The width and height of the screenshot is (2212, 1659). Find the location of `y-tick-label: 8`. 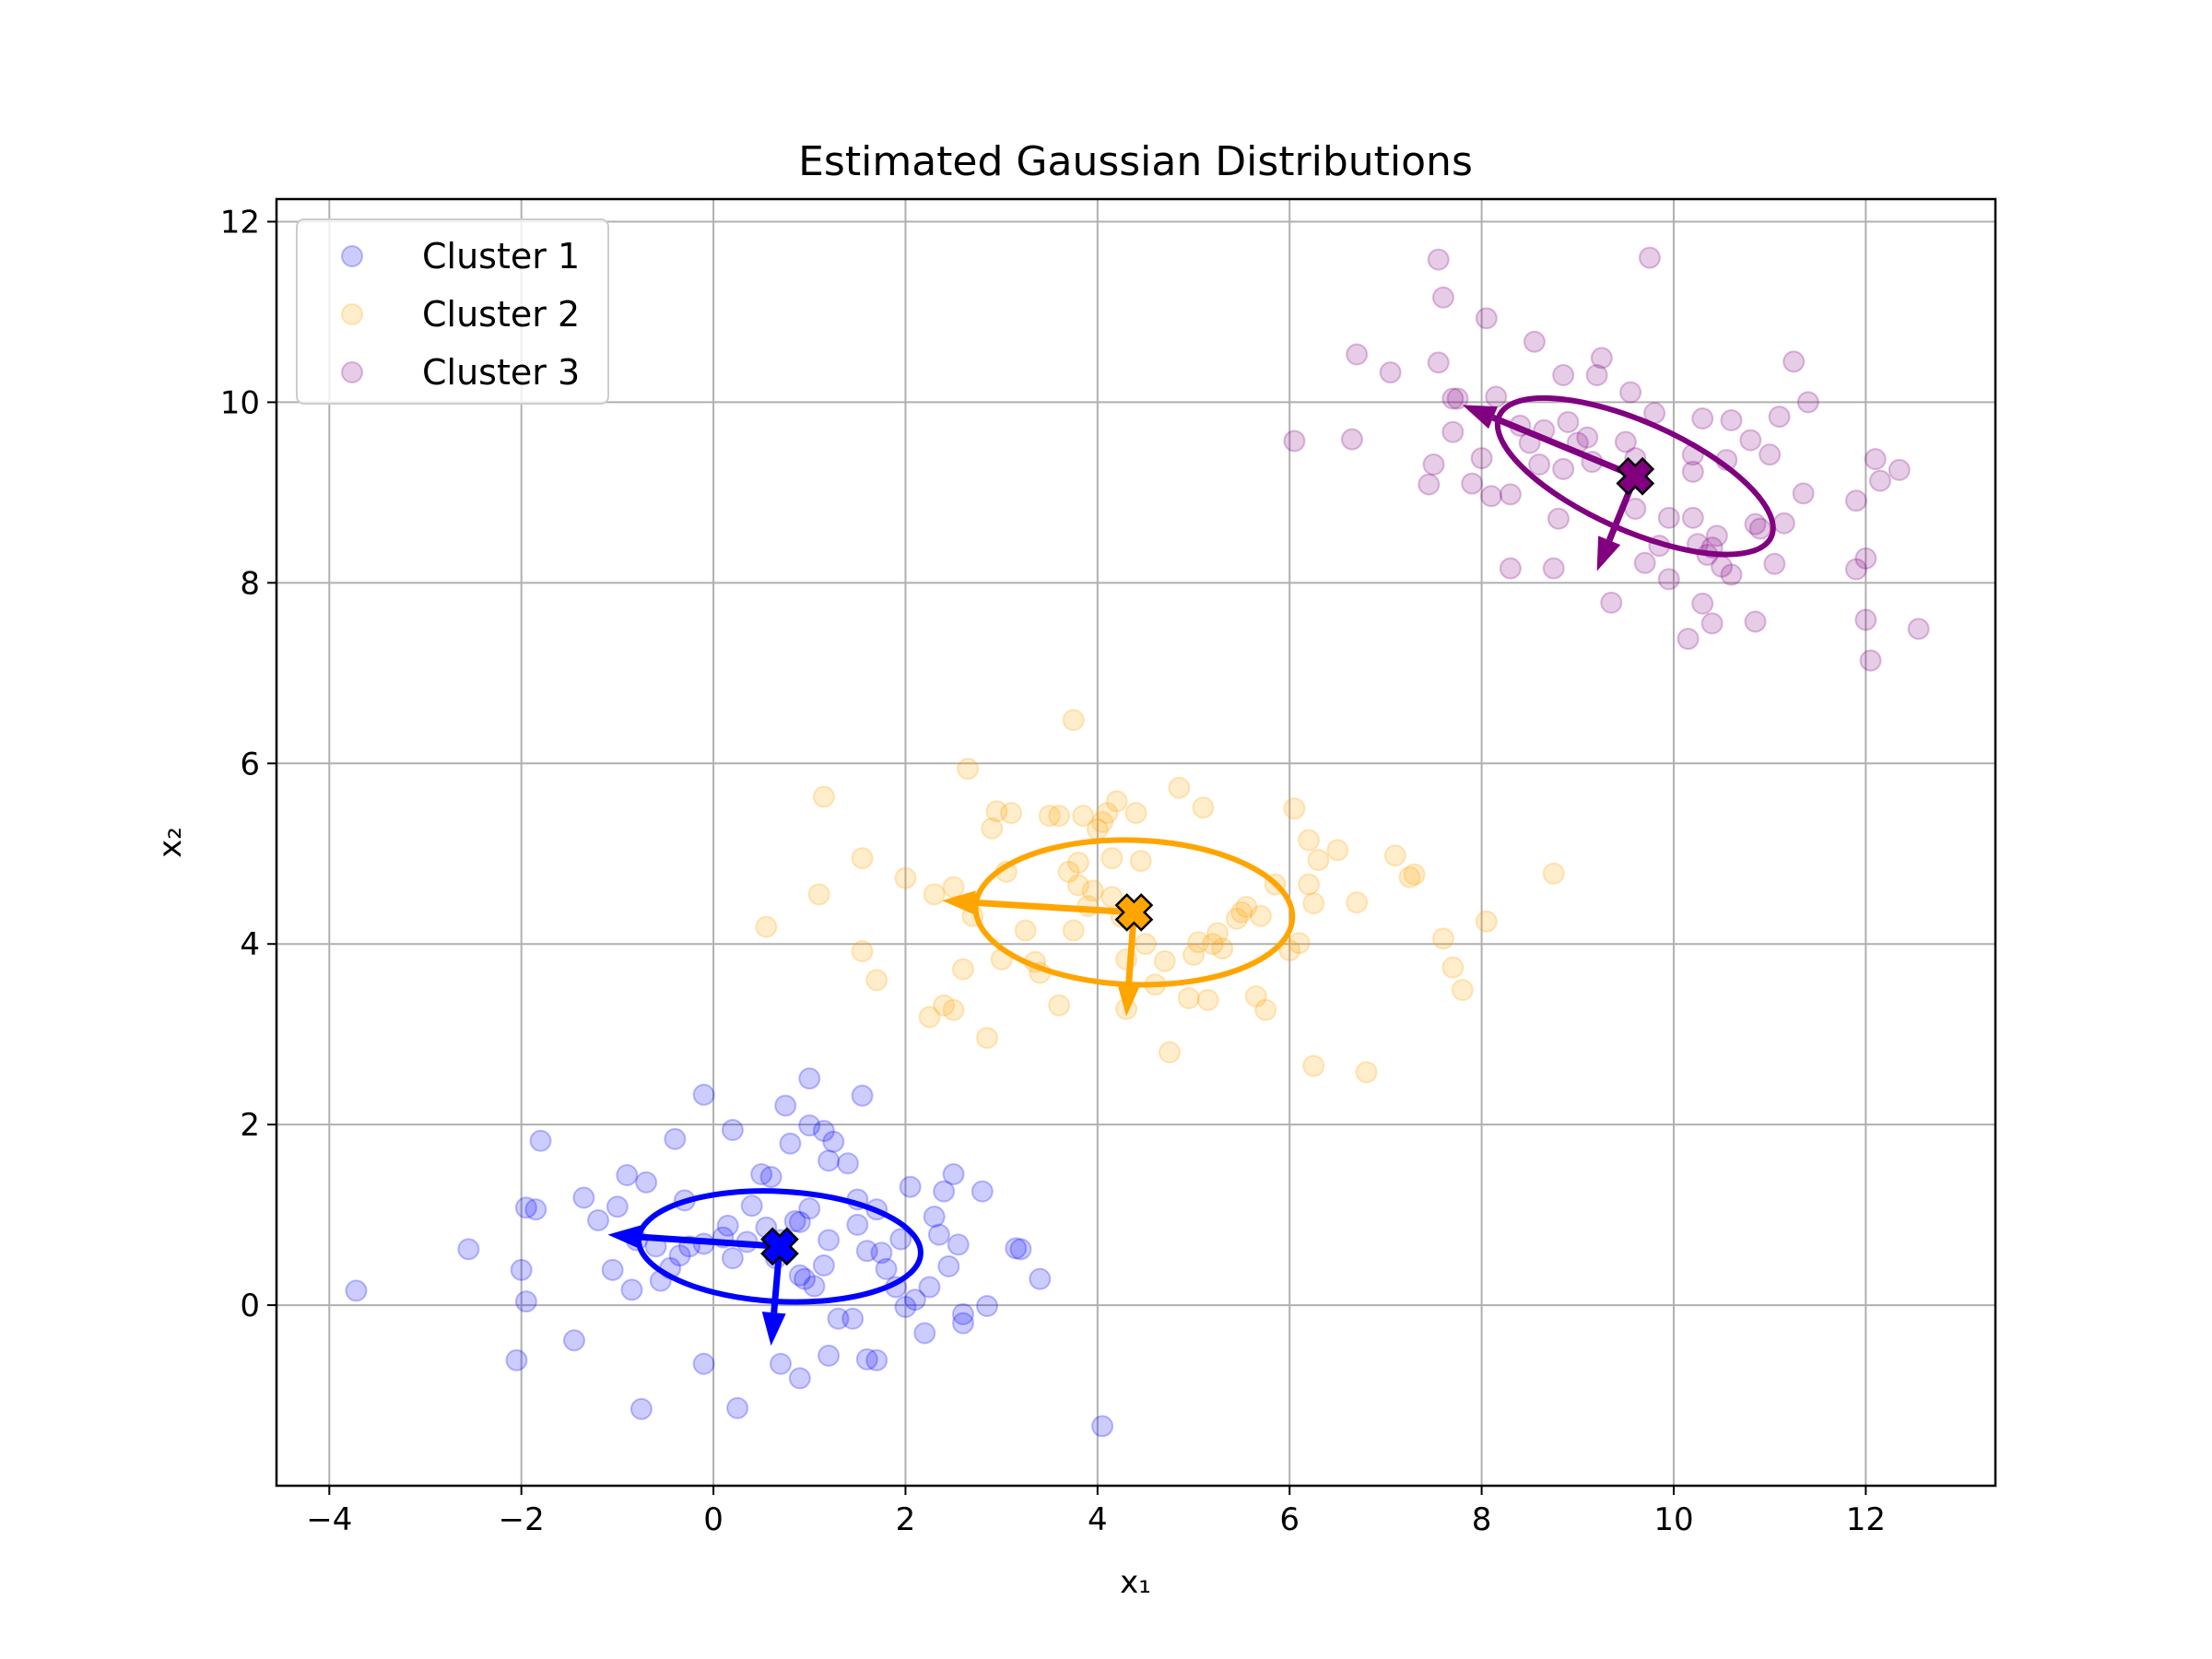

y-tick-label: 8 is located at coordinates (250, 583).